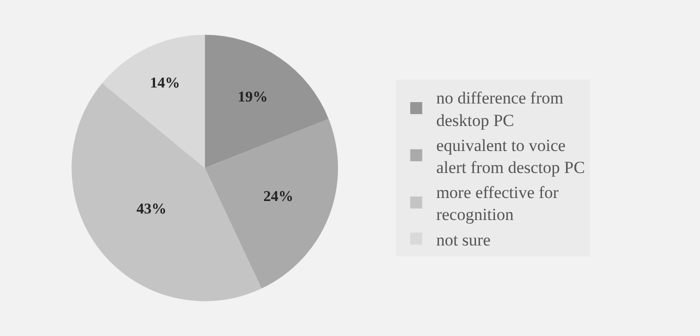 Image resolution: width=700 pixels, height=336 pixels. What do you see at coordinates (151, 209) in the screenshot?
I see `data-label: 43%` at bounding box center [151, 209].